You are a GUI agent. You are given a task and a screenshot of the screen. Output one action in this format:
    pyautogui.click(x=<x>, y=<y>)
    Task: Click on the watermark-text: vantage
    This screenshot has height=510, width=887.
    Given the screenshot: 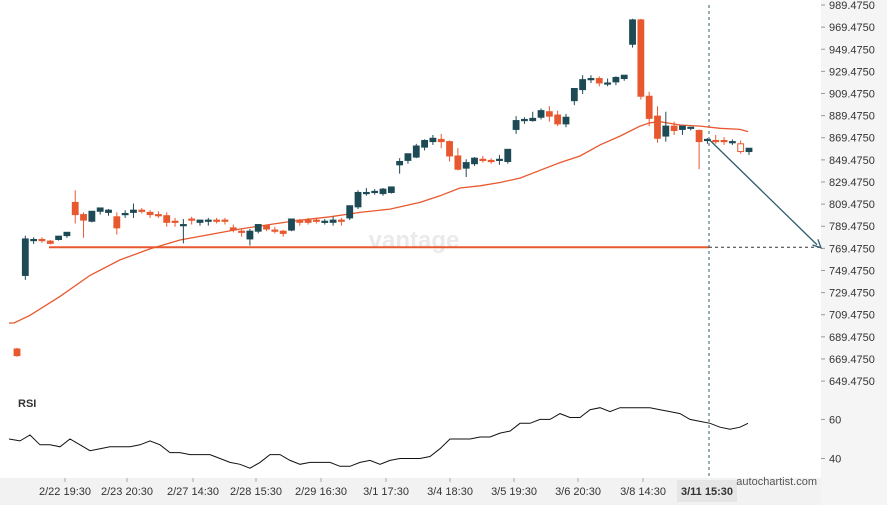 What is the action you would take?
    pyautogui.click(x=414, y=240)
    